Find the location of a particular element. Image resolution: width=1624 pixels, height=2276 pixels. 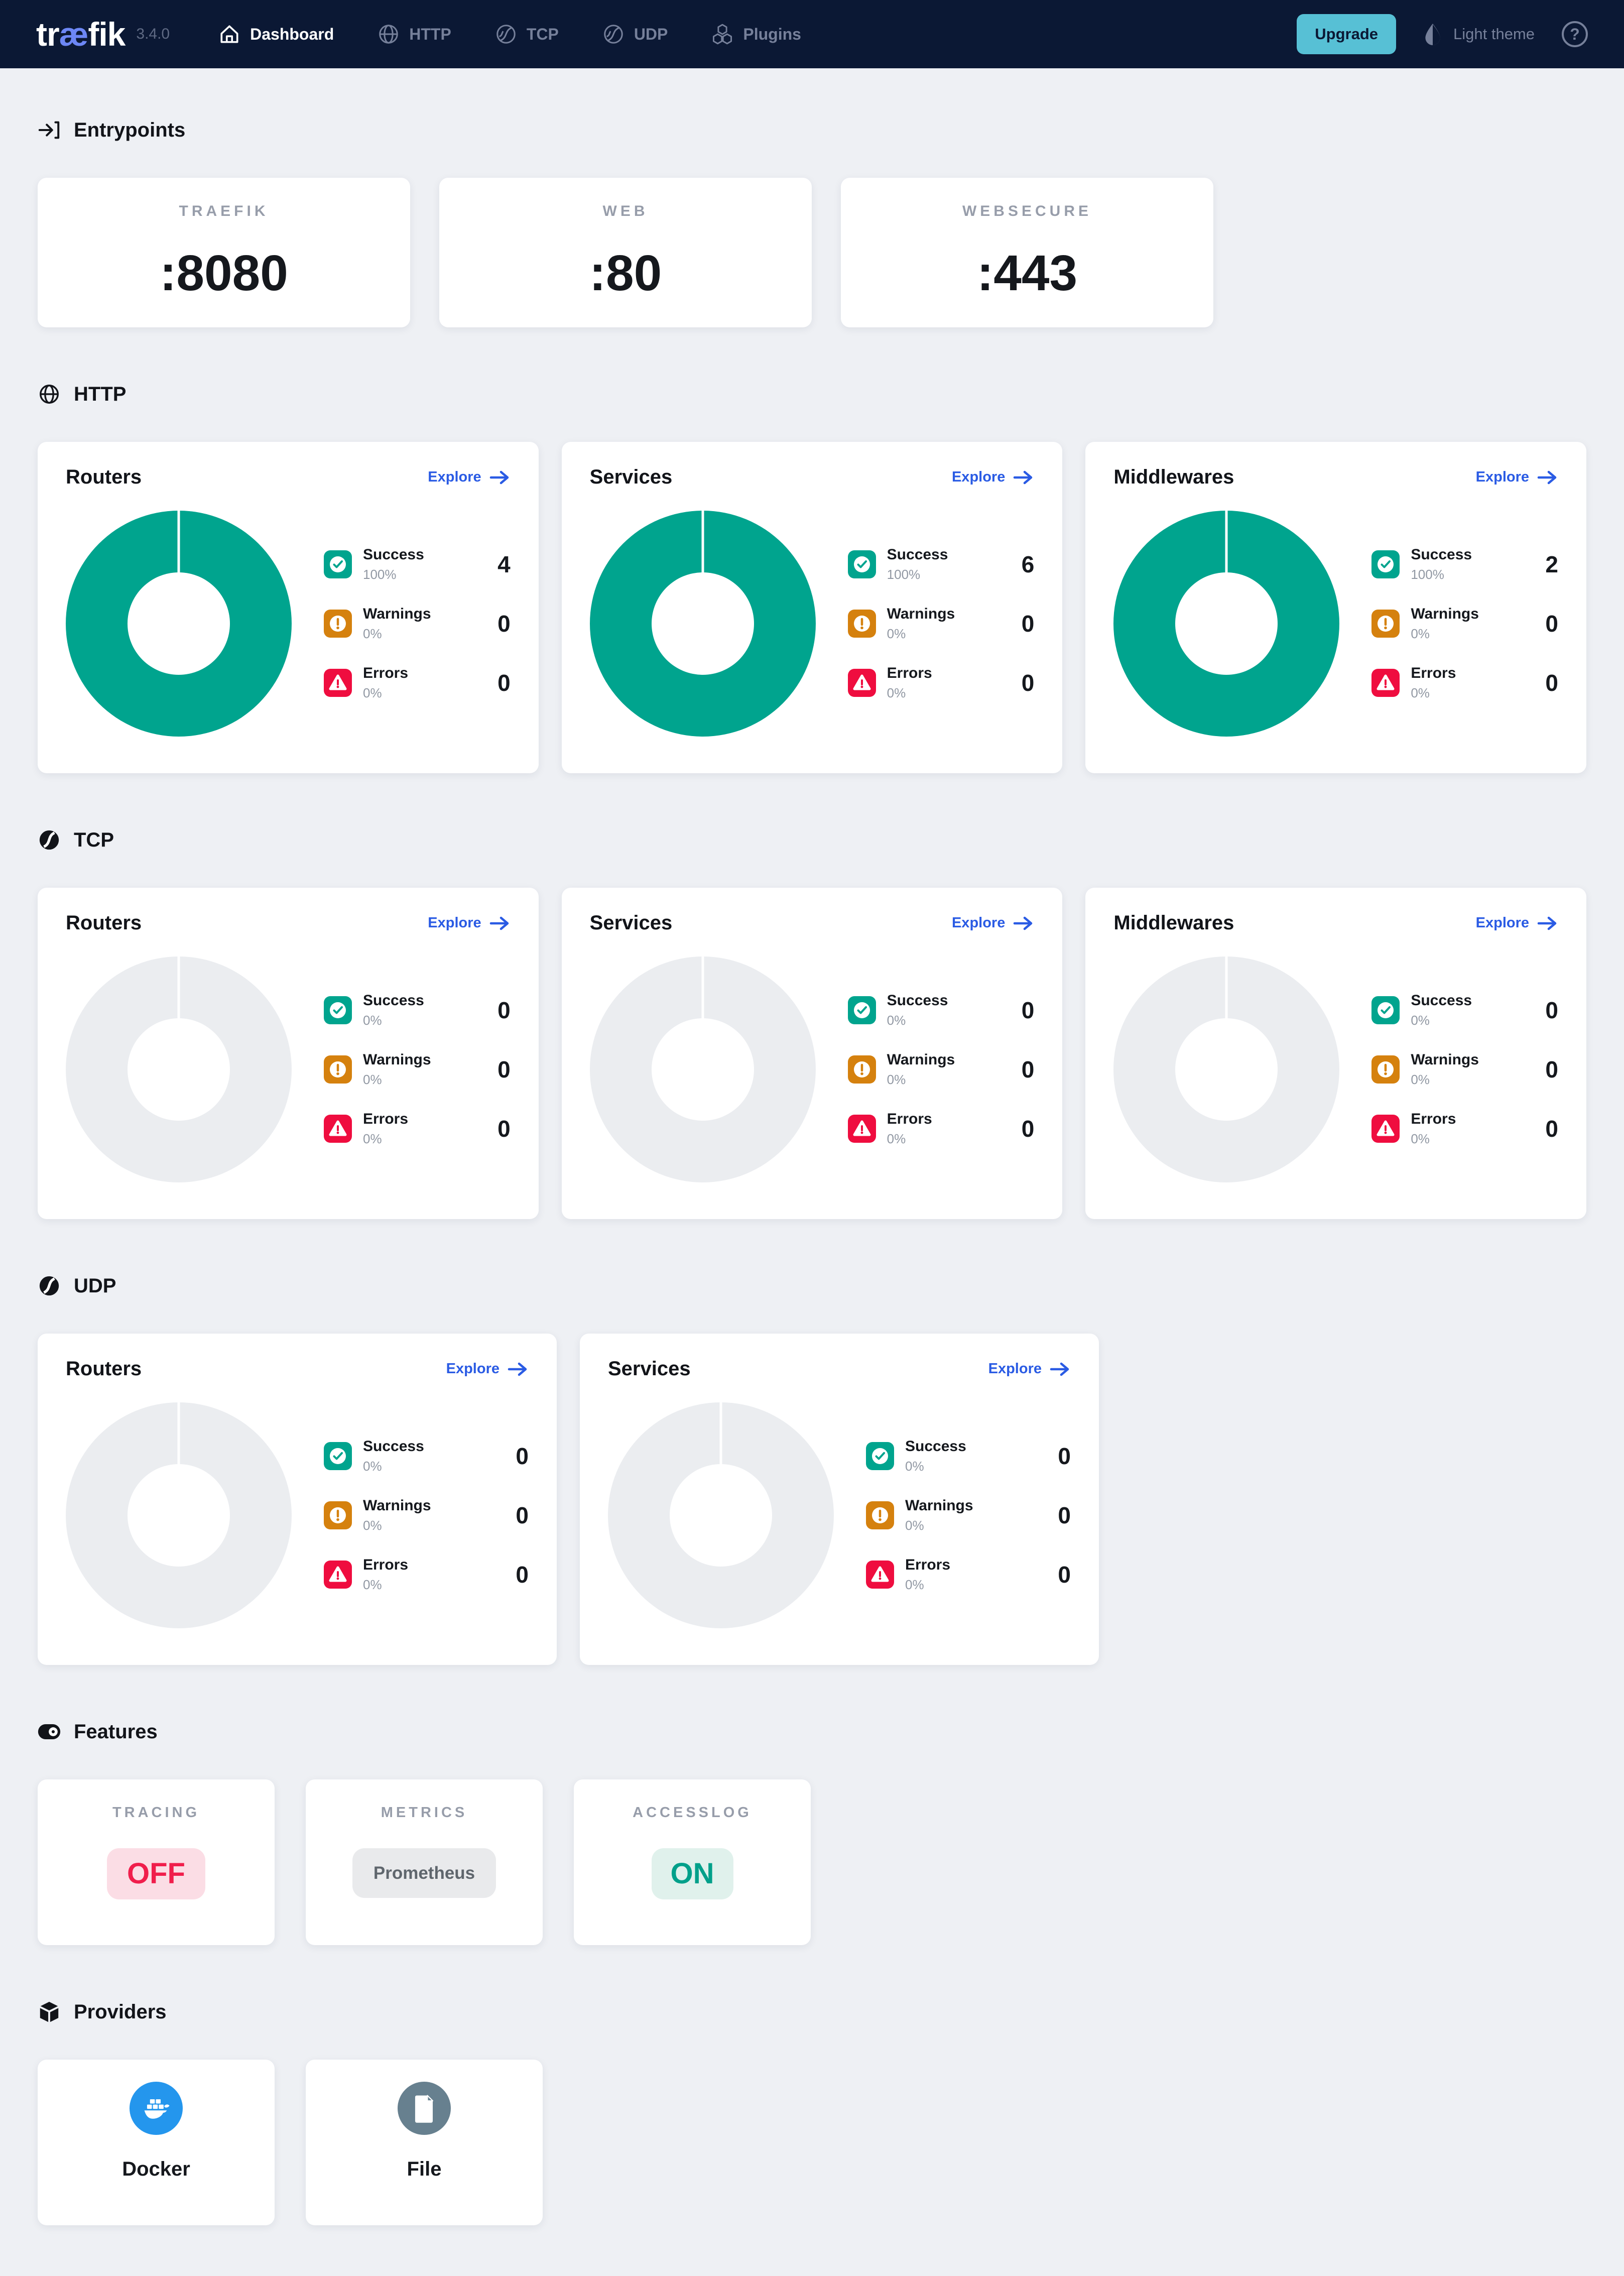

cube-icon is located at coordinates (49, 2011).